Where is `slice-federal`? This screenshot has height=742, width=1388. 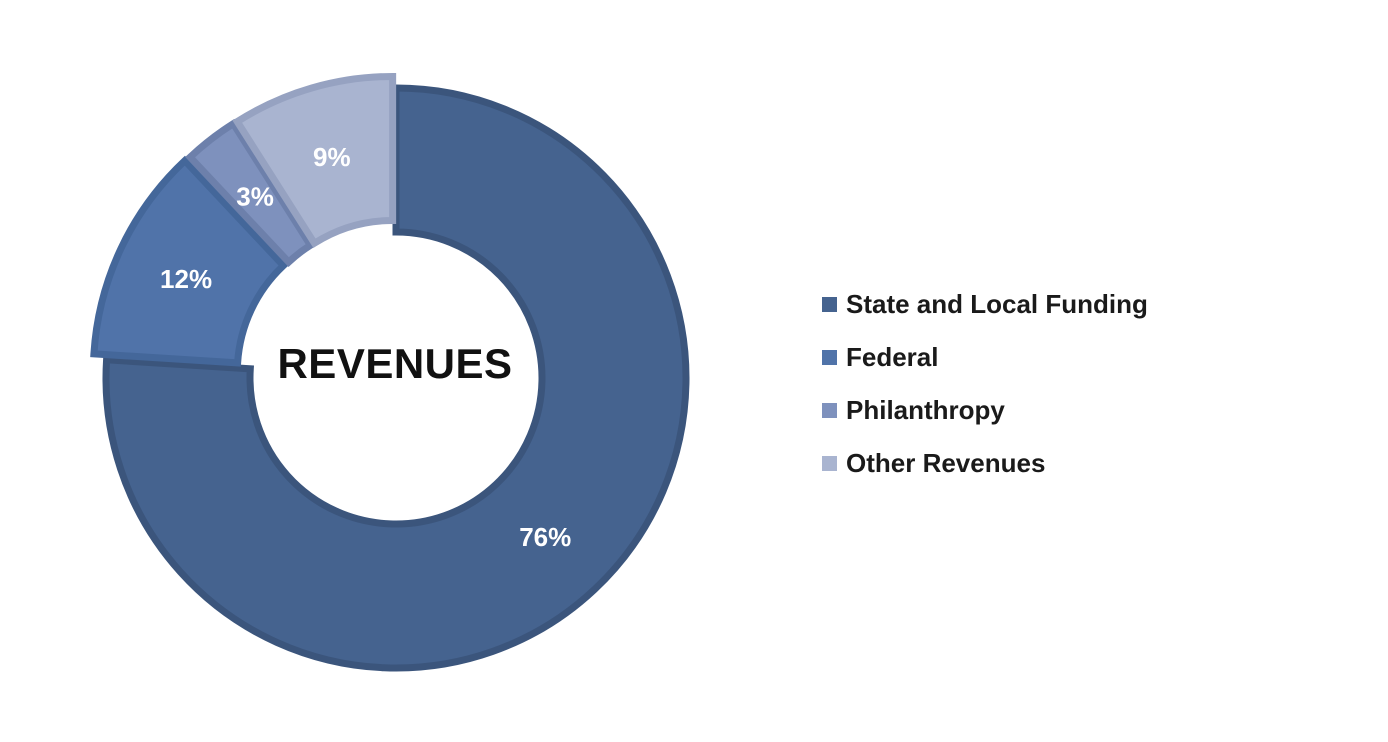 slice-federal is located at coordinates (189, 261).